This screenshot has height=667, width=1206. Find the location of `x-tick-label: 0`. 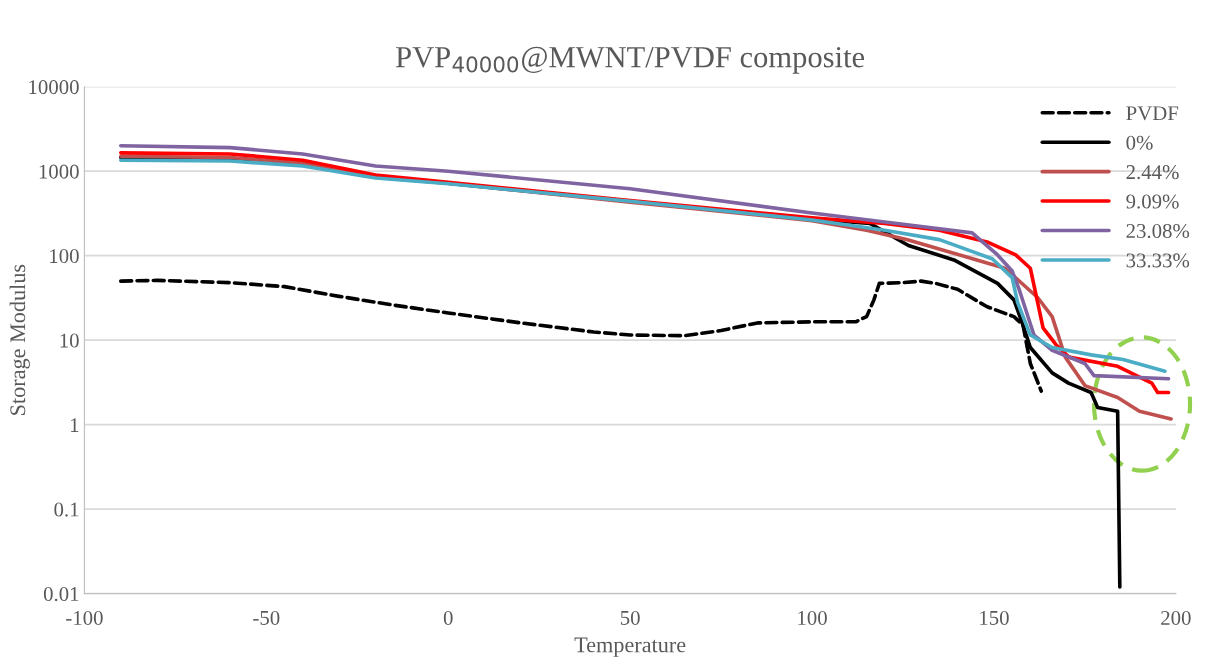

x-tick-label: 0 is located at coordinates (448, 617).